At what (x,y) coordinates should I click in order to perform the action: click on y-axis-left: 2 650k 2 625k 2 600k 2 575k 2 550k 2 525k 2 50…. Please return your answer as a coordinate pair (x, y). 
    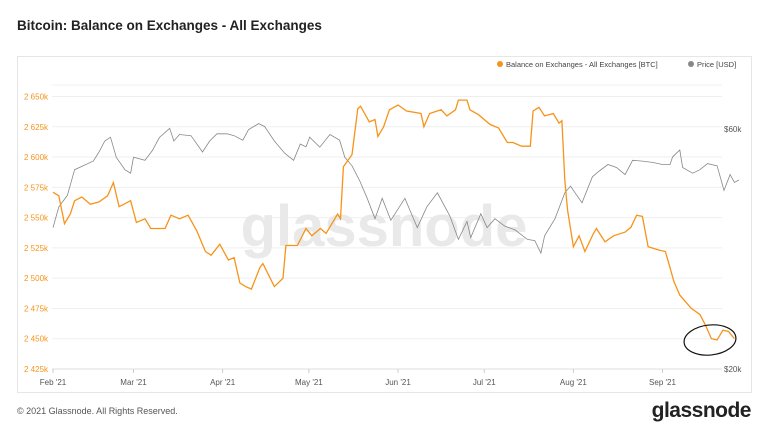
    Looking at the image, I should click on (36, 234).